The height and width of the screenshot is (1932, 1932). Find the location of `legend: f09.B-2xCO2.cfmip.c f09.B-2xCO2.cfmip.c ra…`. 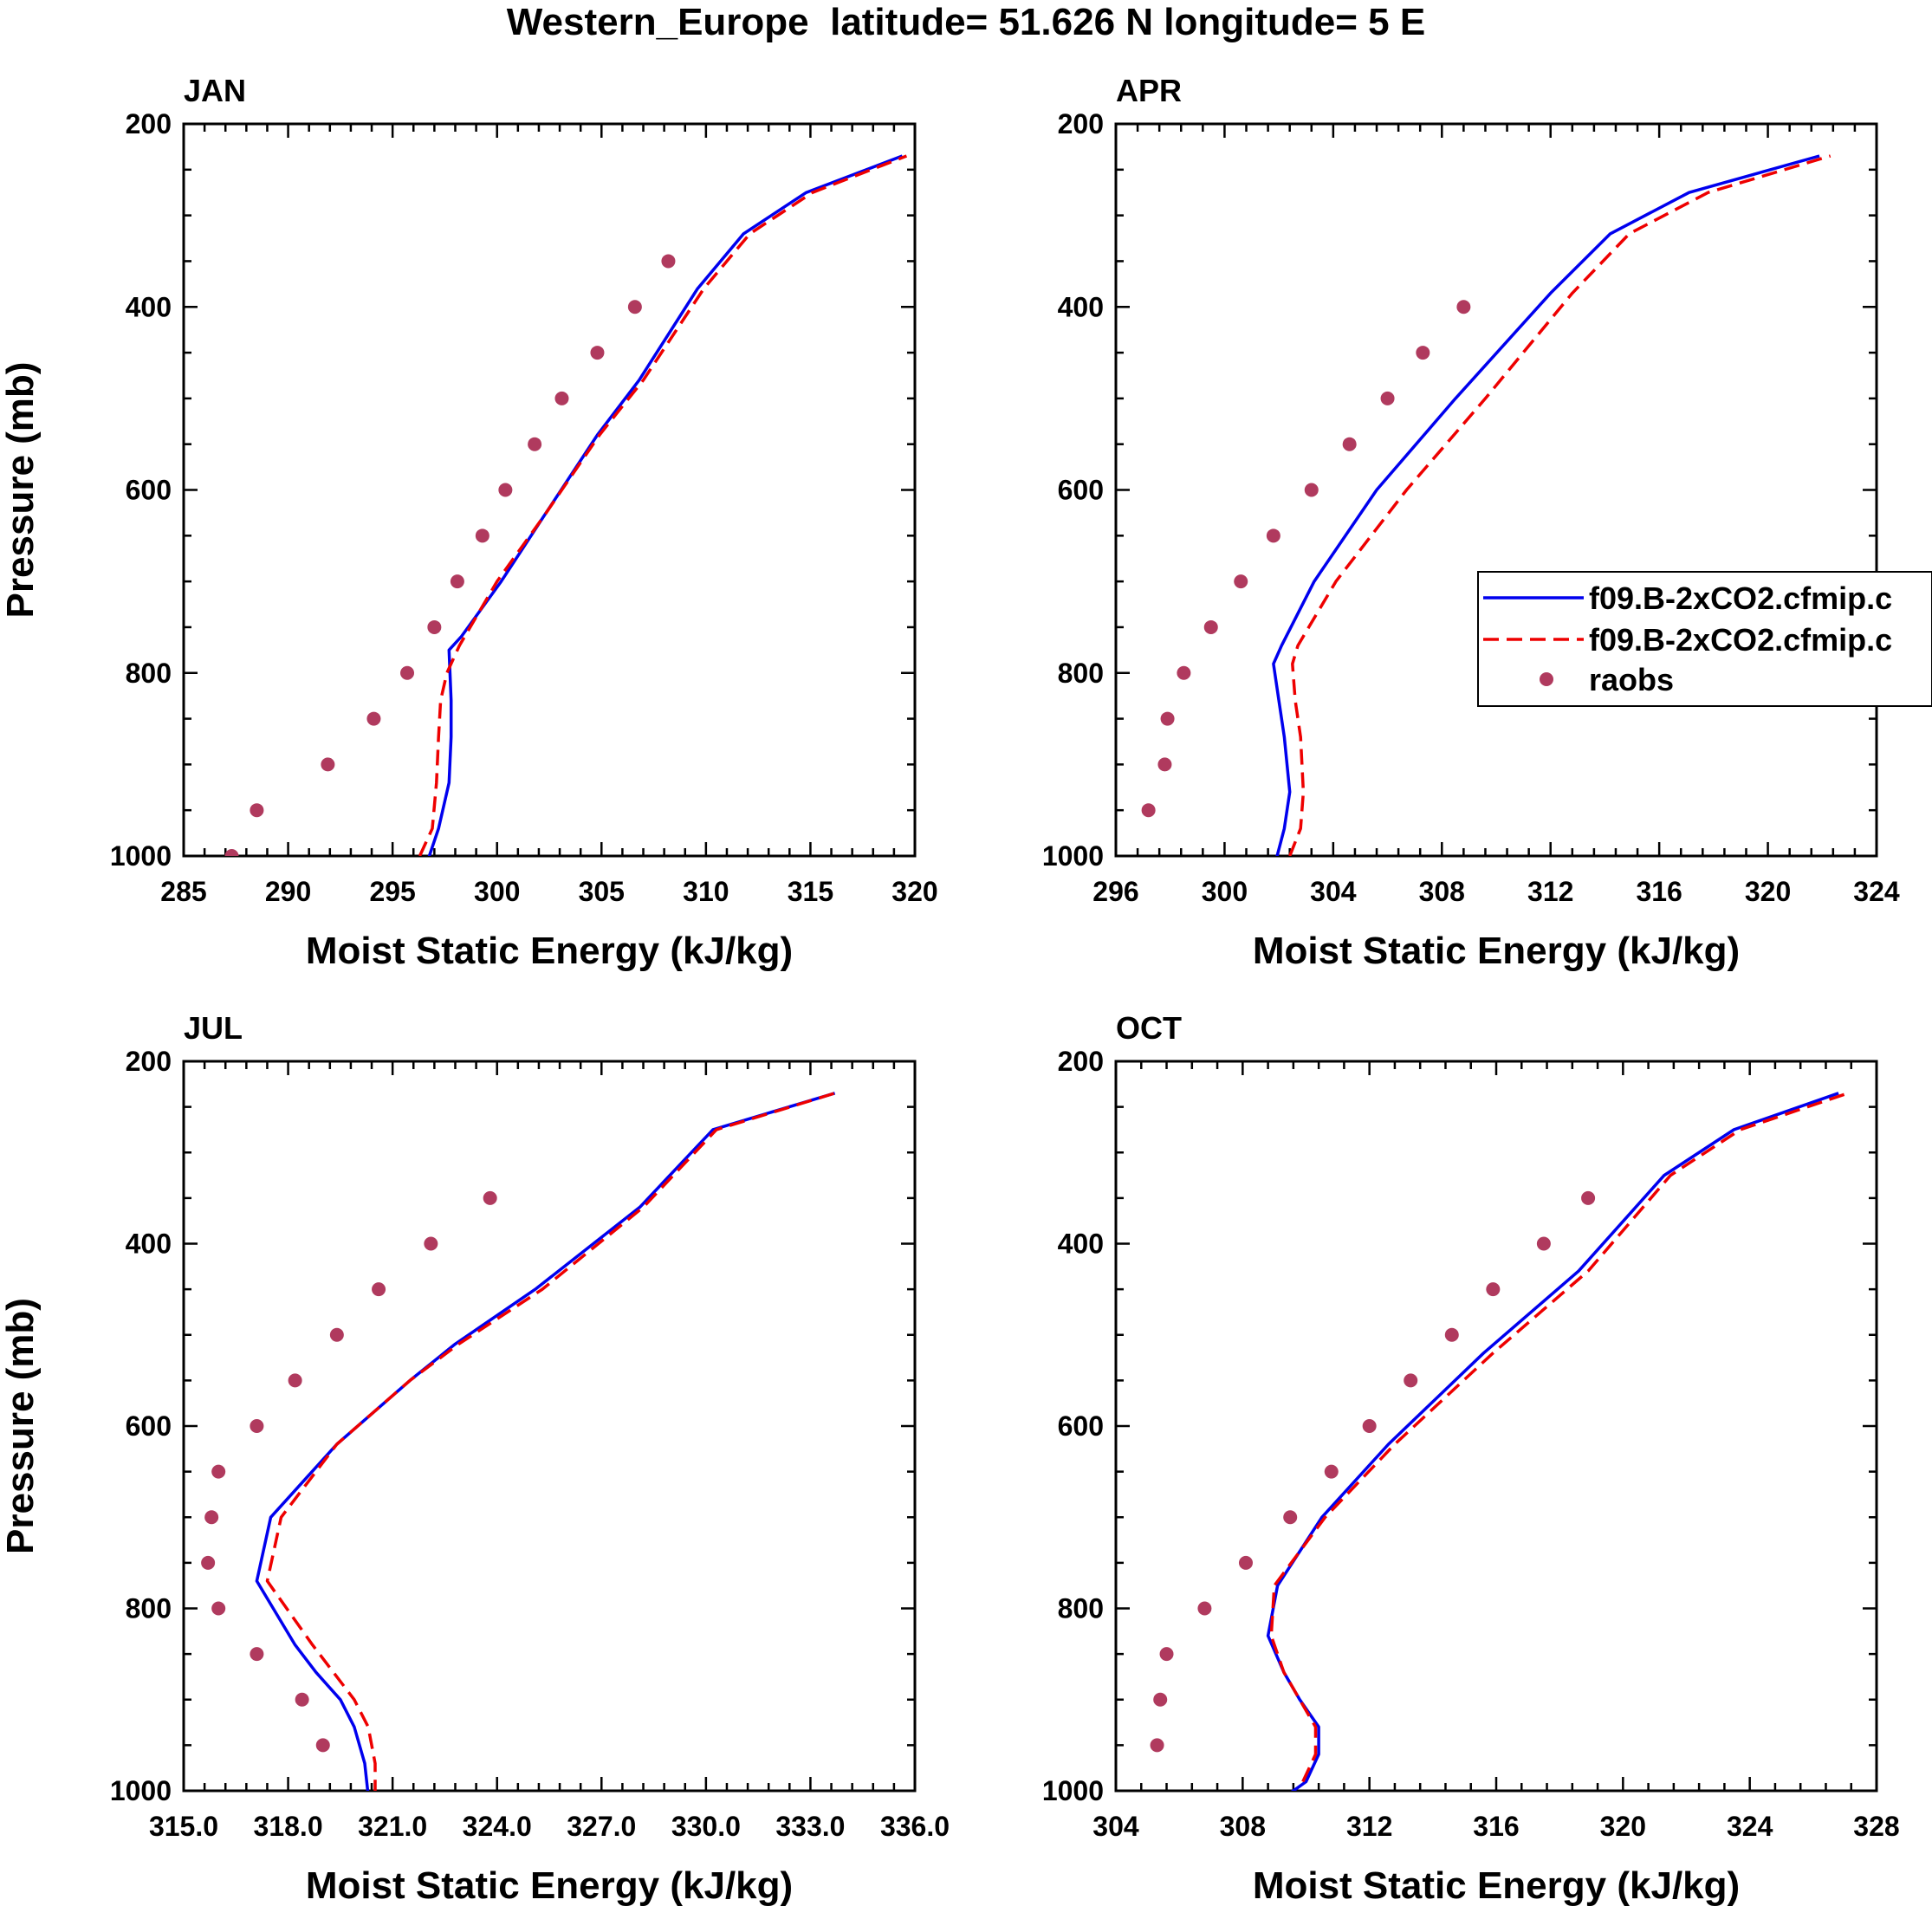

legend: f09.B-2xCO2.cfmip.c f09.B-2xCO2.cfmip.c ra… is located at coordinates (1705, 639).